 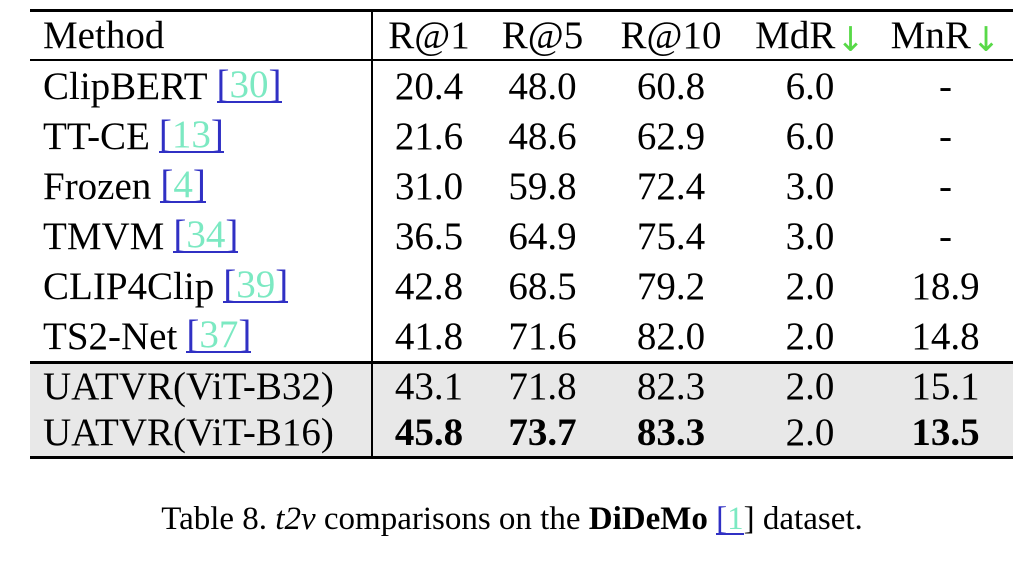 I want to click on value-cell: 15.1, so click(x=945, y=386).